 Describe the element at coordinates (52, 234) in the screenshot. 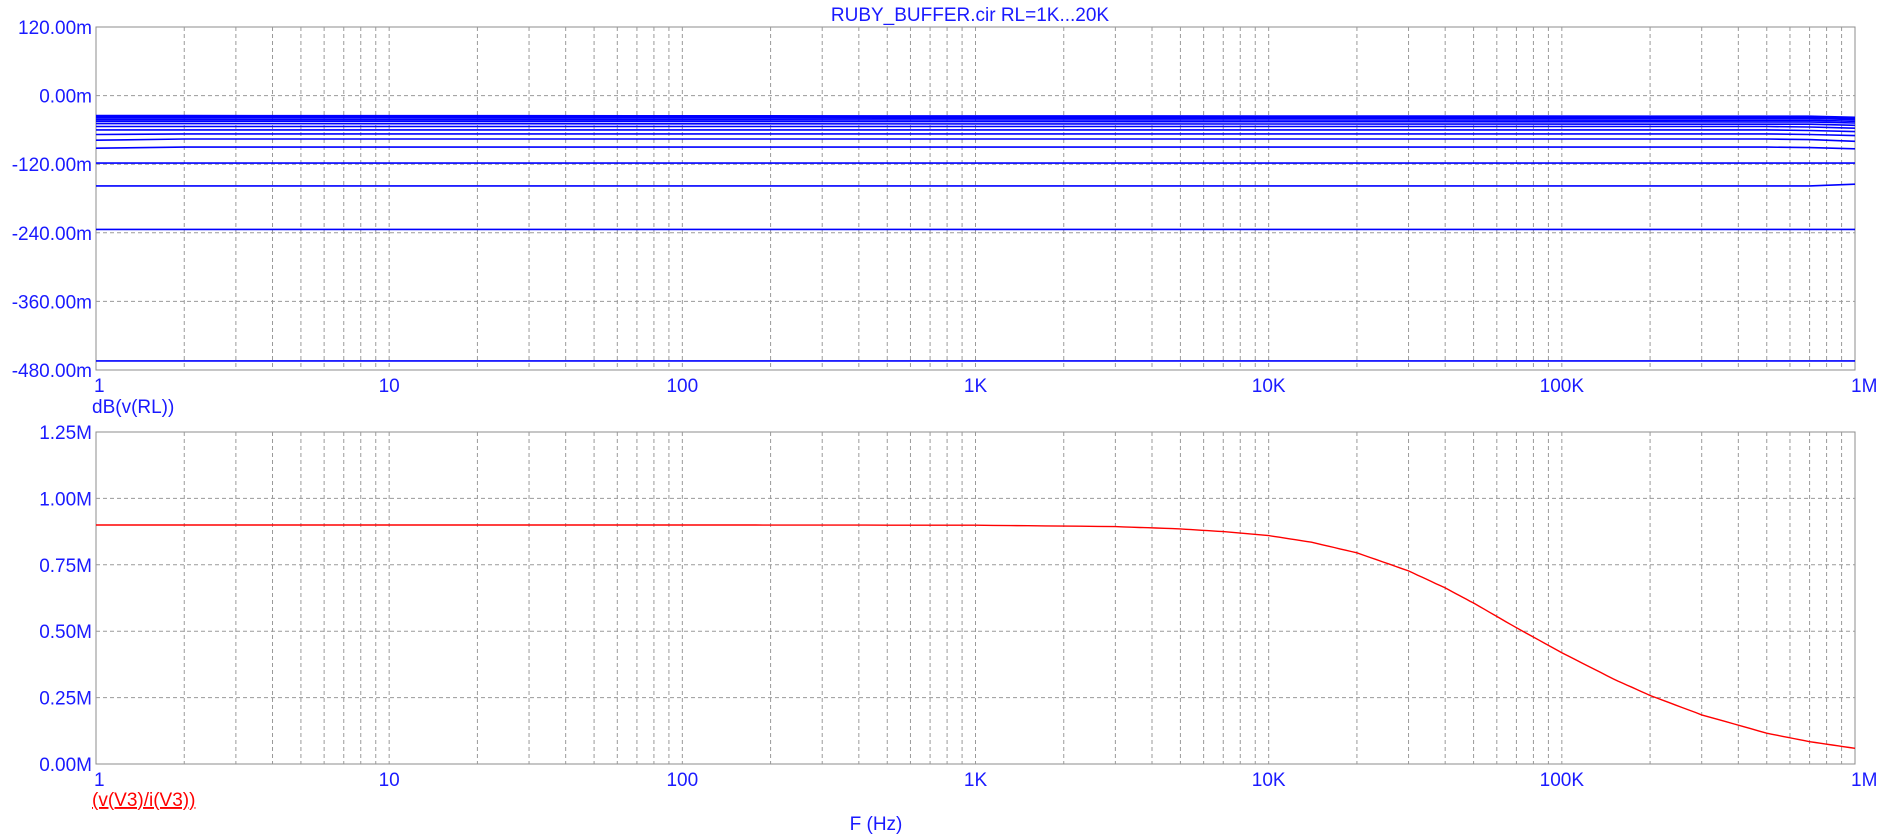

I see `top-y-tick-label: -240.00m` at that location.